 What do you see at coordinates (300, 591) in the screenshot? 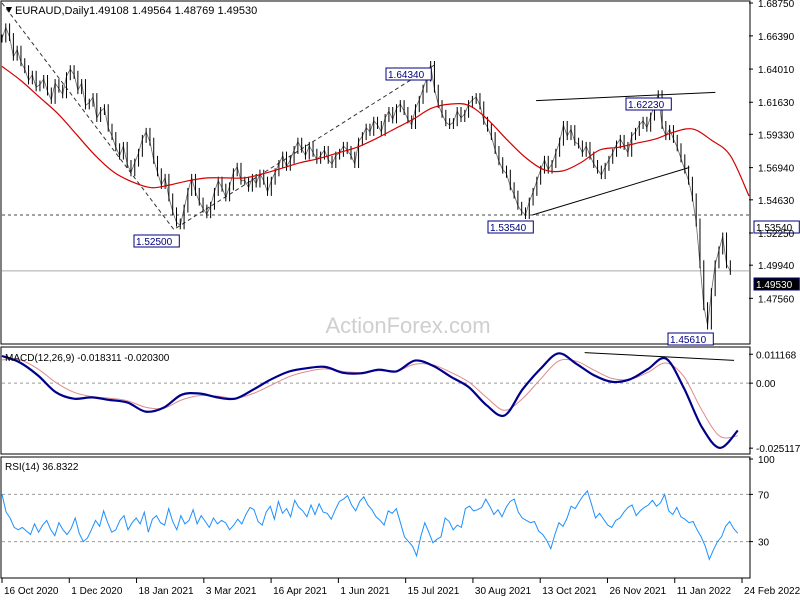
I see `x-tick-label: 16 Apr 2021` at bounding box center [300, 591].